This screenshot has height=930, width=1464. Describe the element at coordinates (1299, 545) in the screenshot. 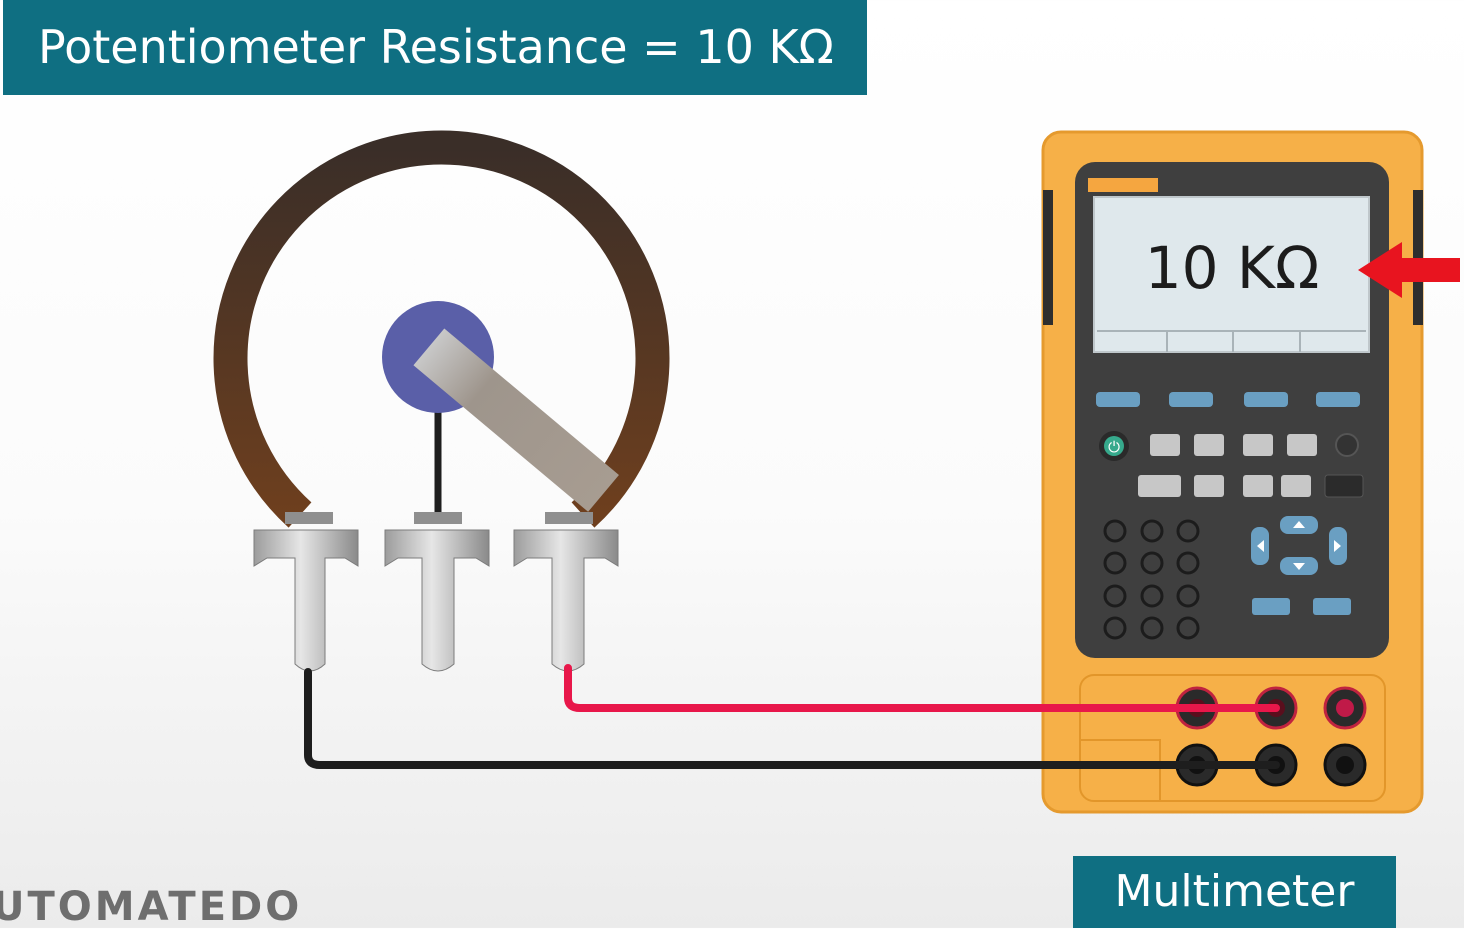

I see `navigation-pad` at that location.